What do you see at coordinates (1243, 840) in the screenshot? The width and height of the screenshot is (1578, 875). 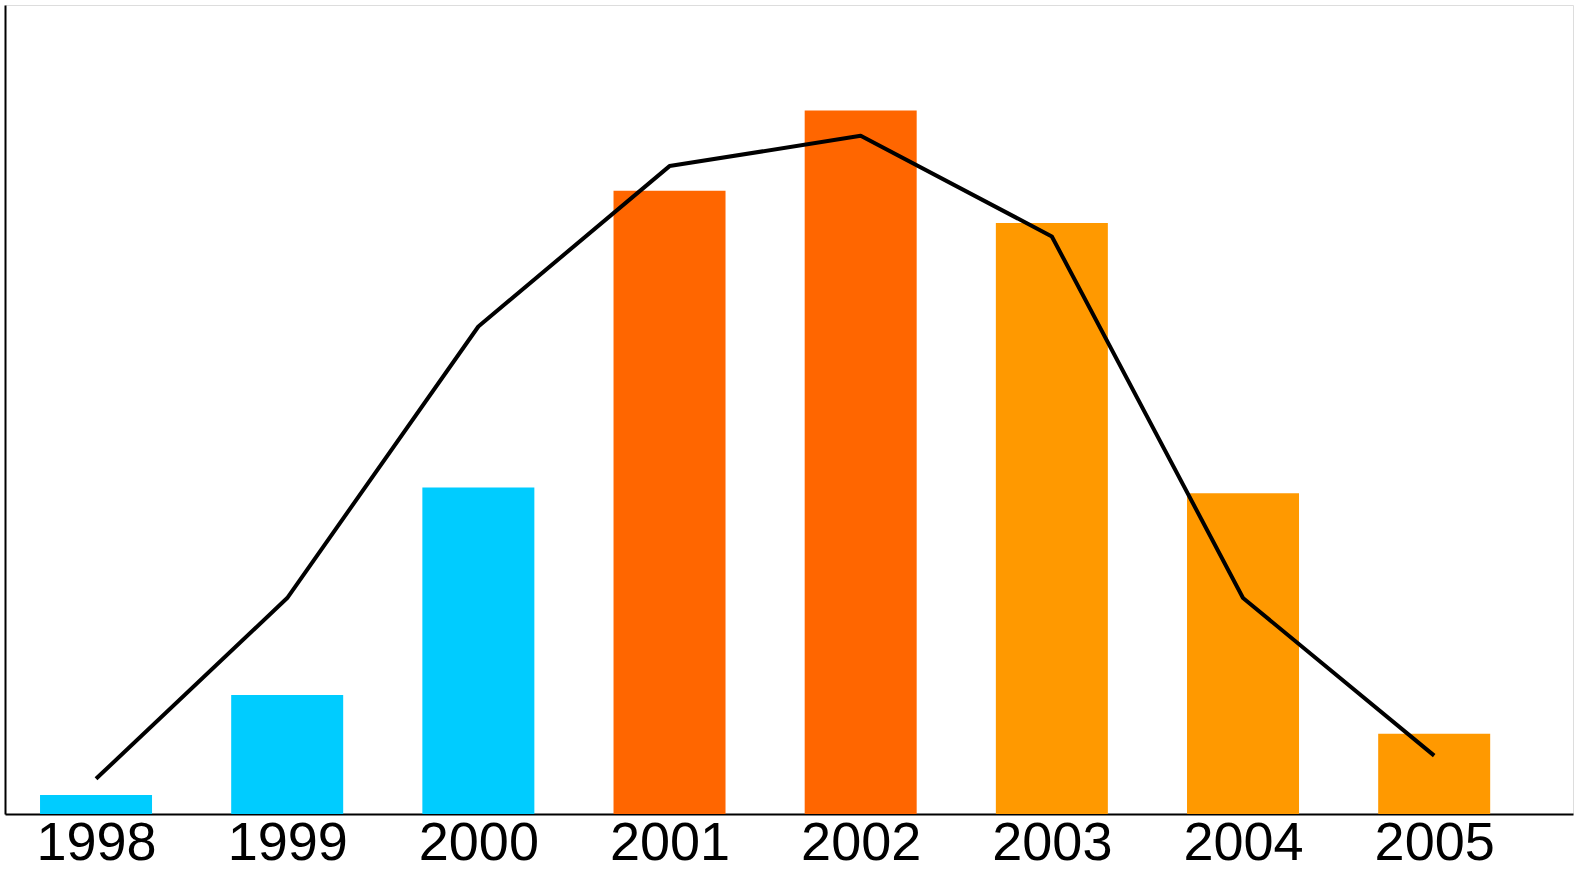 I see `x-tick-label: 2004` at bounding box center [1243, 840].